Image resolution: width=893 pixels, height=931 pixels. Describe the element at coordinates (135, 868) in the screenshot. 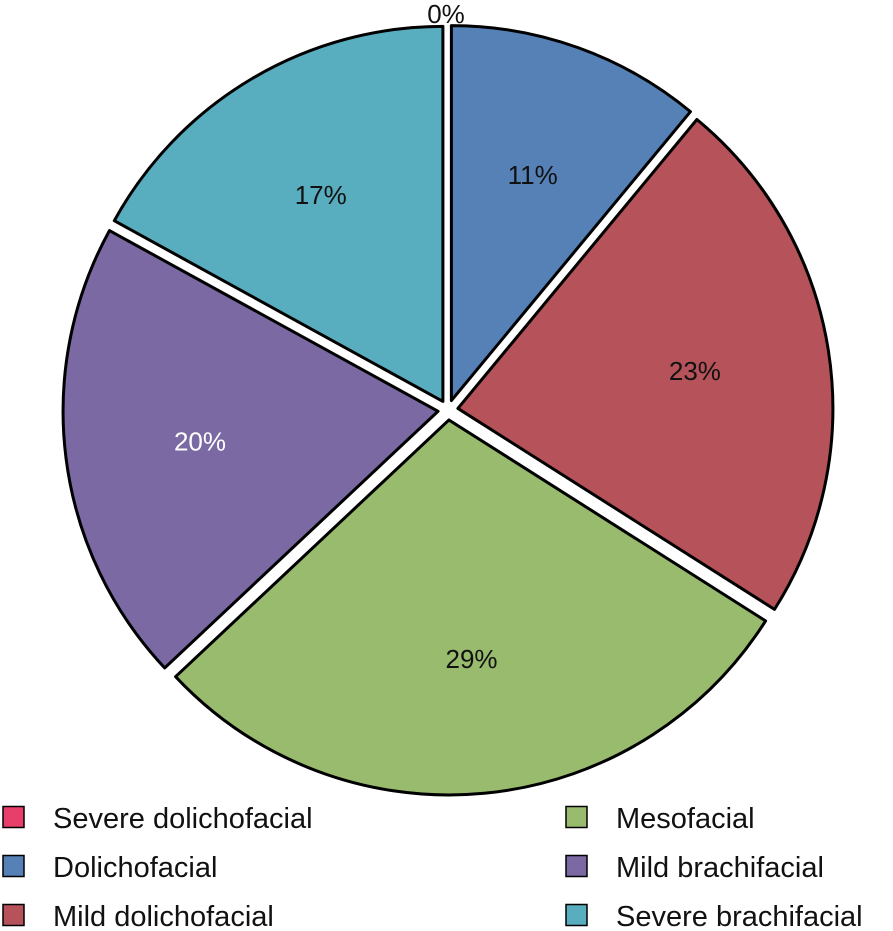

I see `legend-label-dolichofacial: Dolichofacial` at that location.